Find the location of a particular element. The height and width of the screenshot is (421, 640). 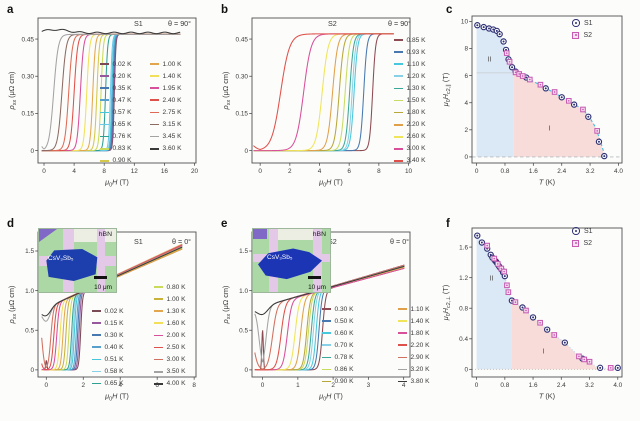

panel-letter-d: d is located at coordinates (11, 224).